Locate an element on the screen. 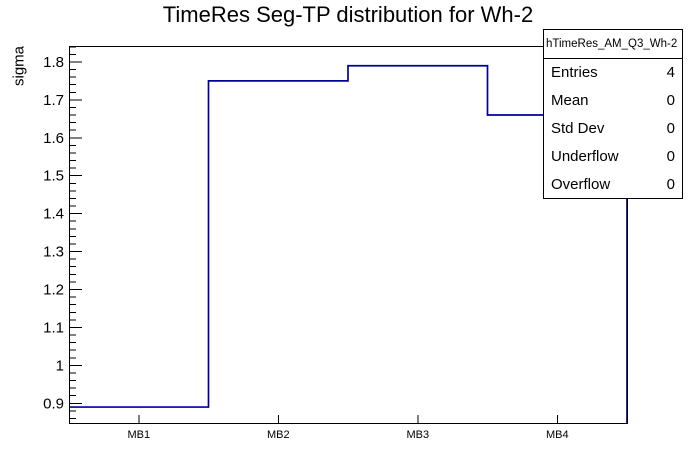 This screenshot has height=472, width=696. stats-row-label: Overflow is located at coordinates (581, 184).